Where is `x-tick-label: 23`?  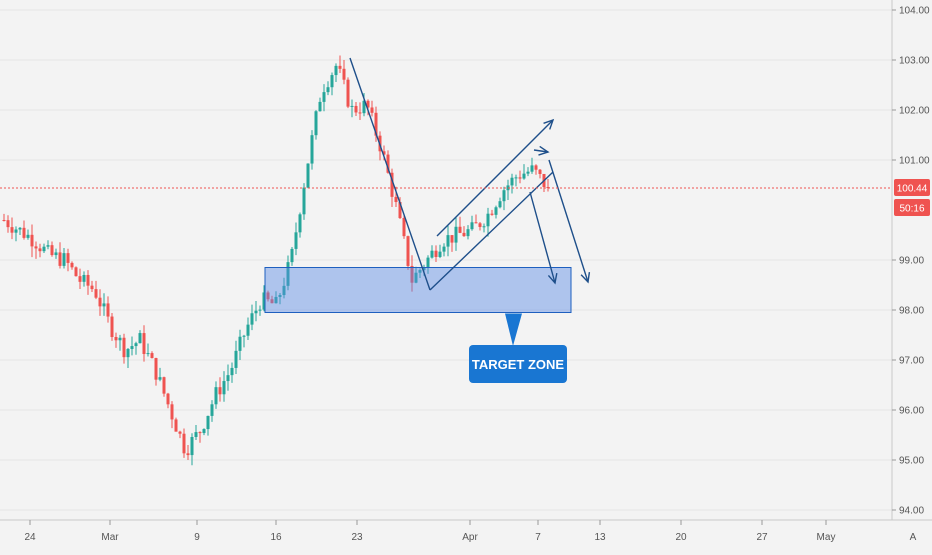 x-tick-label: 23 is located at coordinates (357, 537).